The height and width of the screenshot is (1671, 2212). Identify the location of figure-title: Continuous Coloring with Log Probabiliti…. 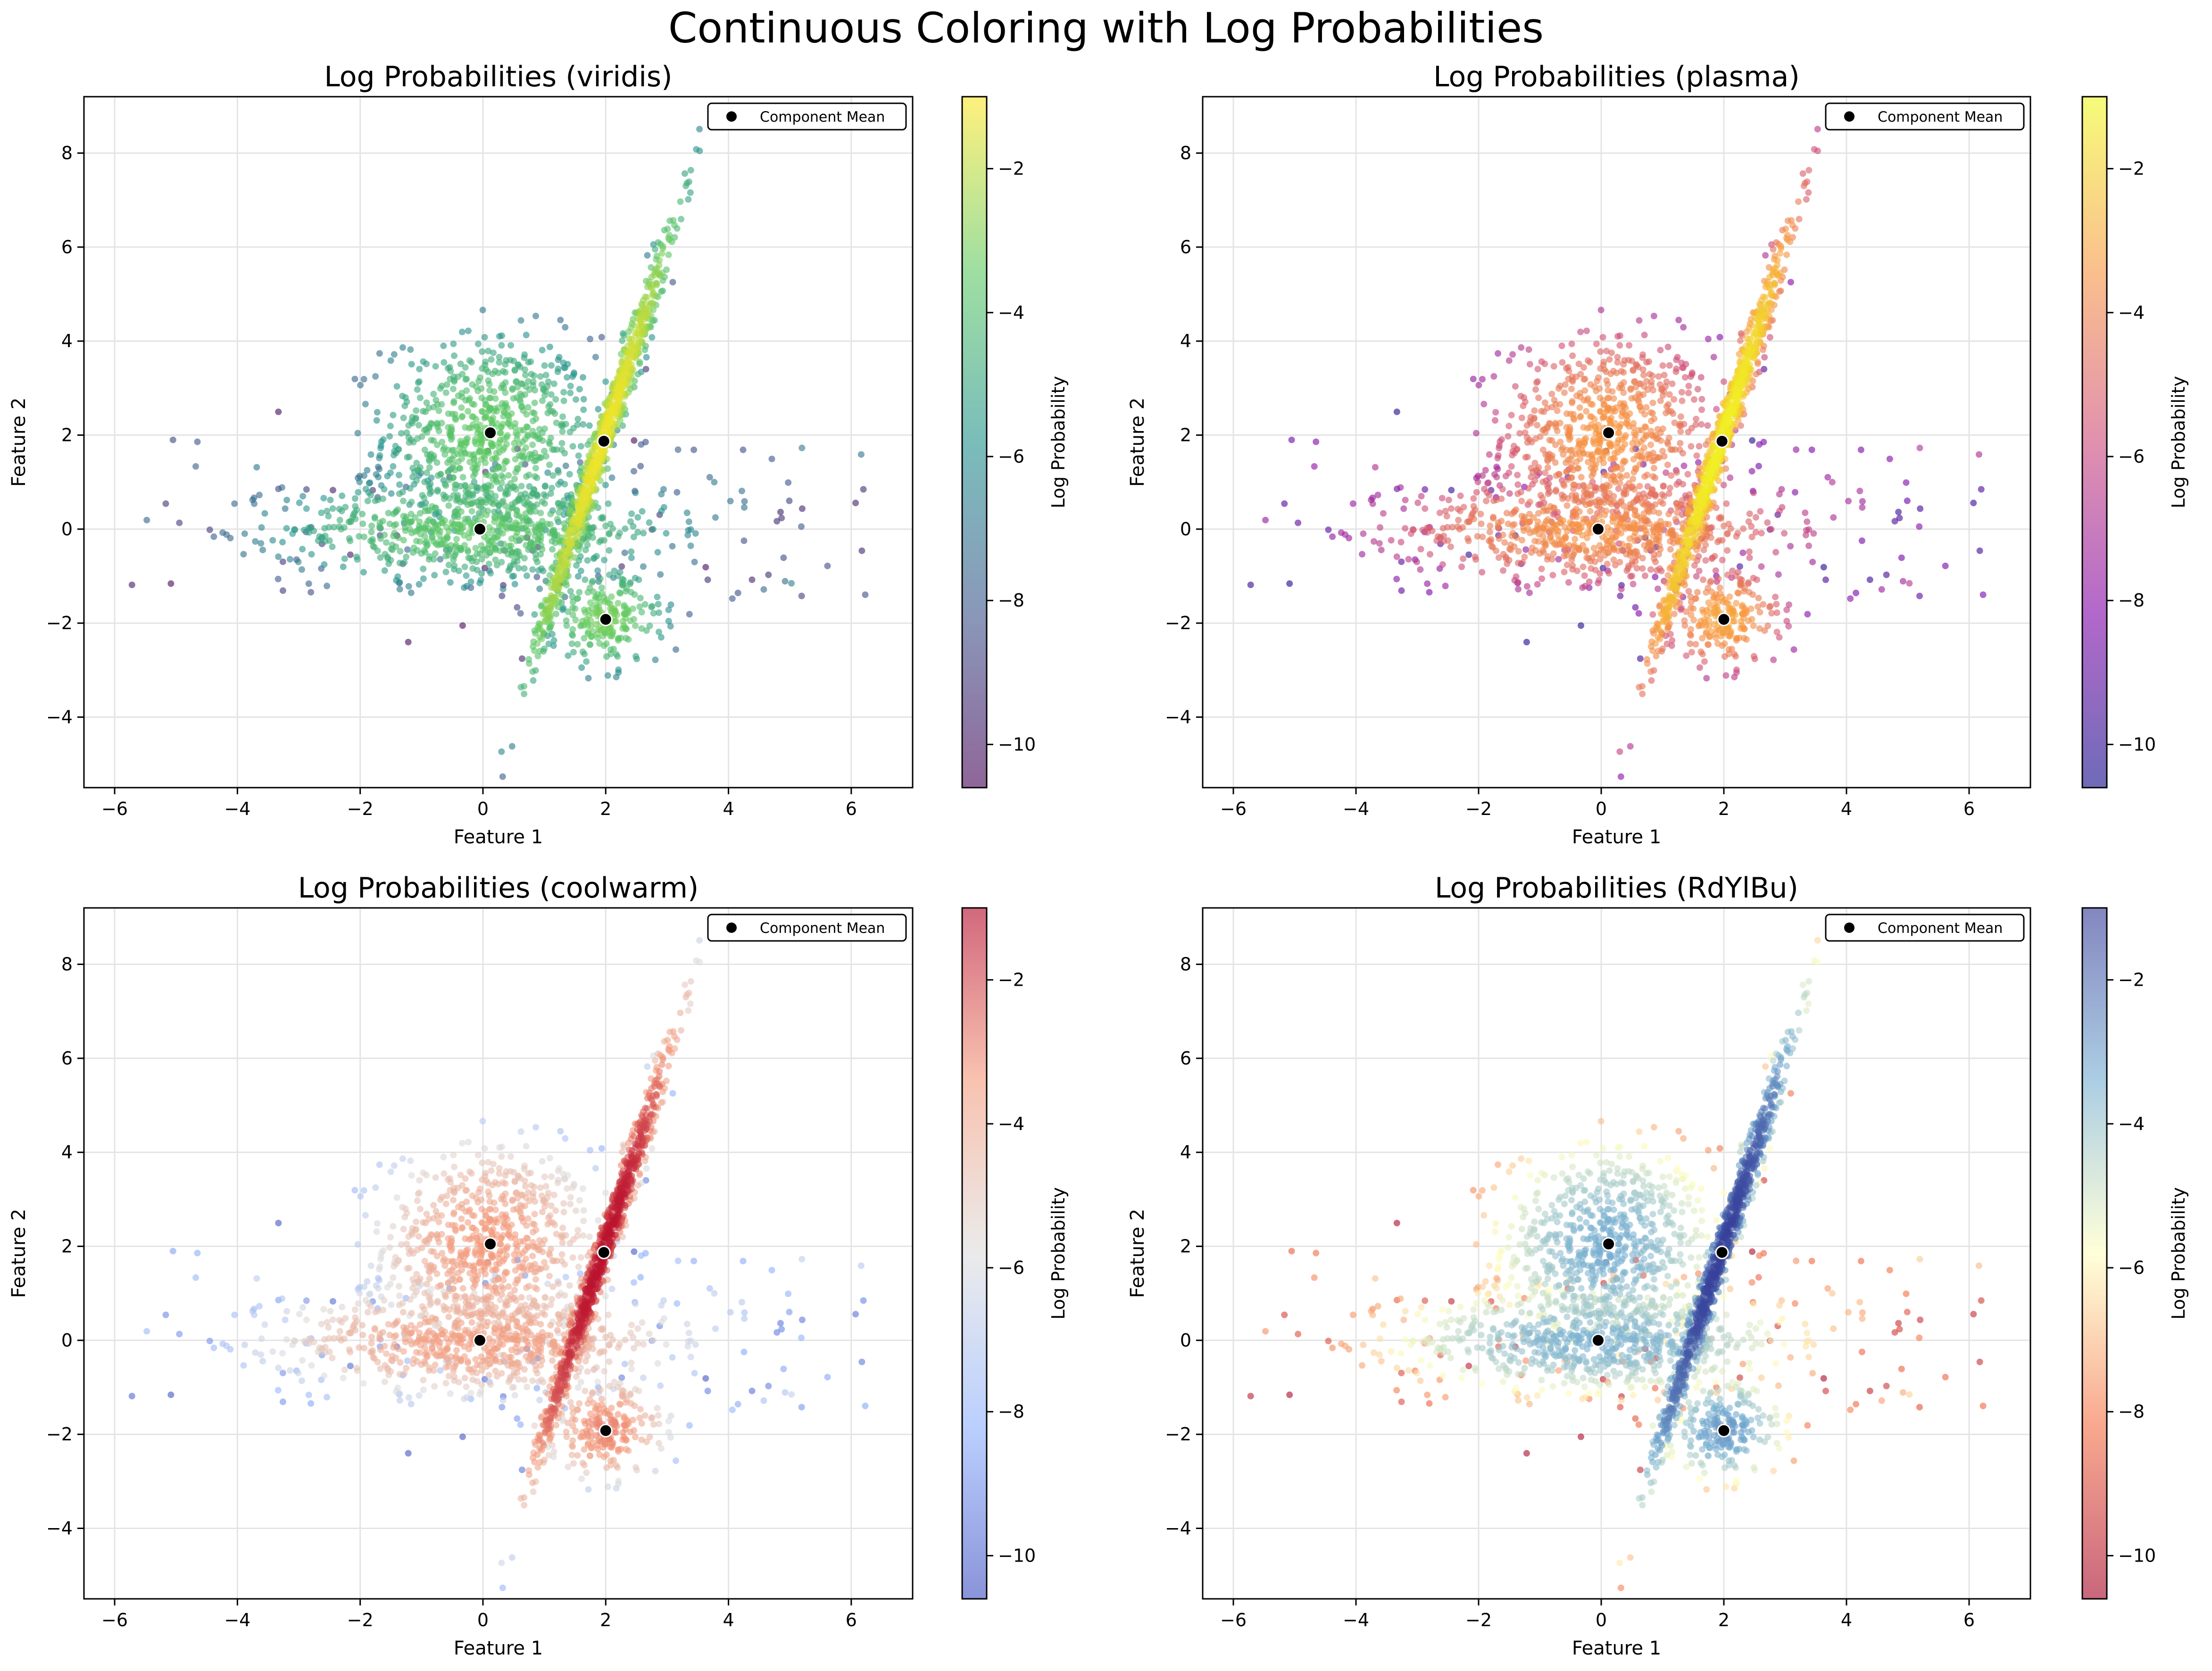
(1106, 28).